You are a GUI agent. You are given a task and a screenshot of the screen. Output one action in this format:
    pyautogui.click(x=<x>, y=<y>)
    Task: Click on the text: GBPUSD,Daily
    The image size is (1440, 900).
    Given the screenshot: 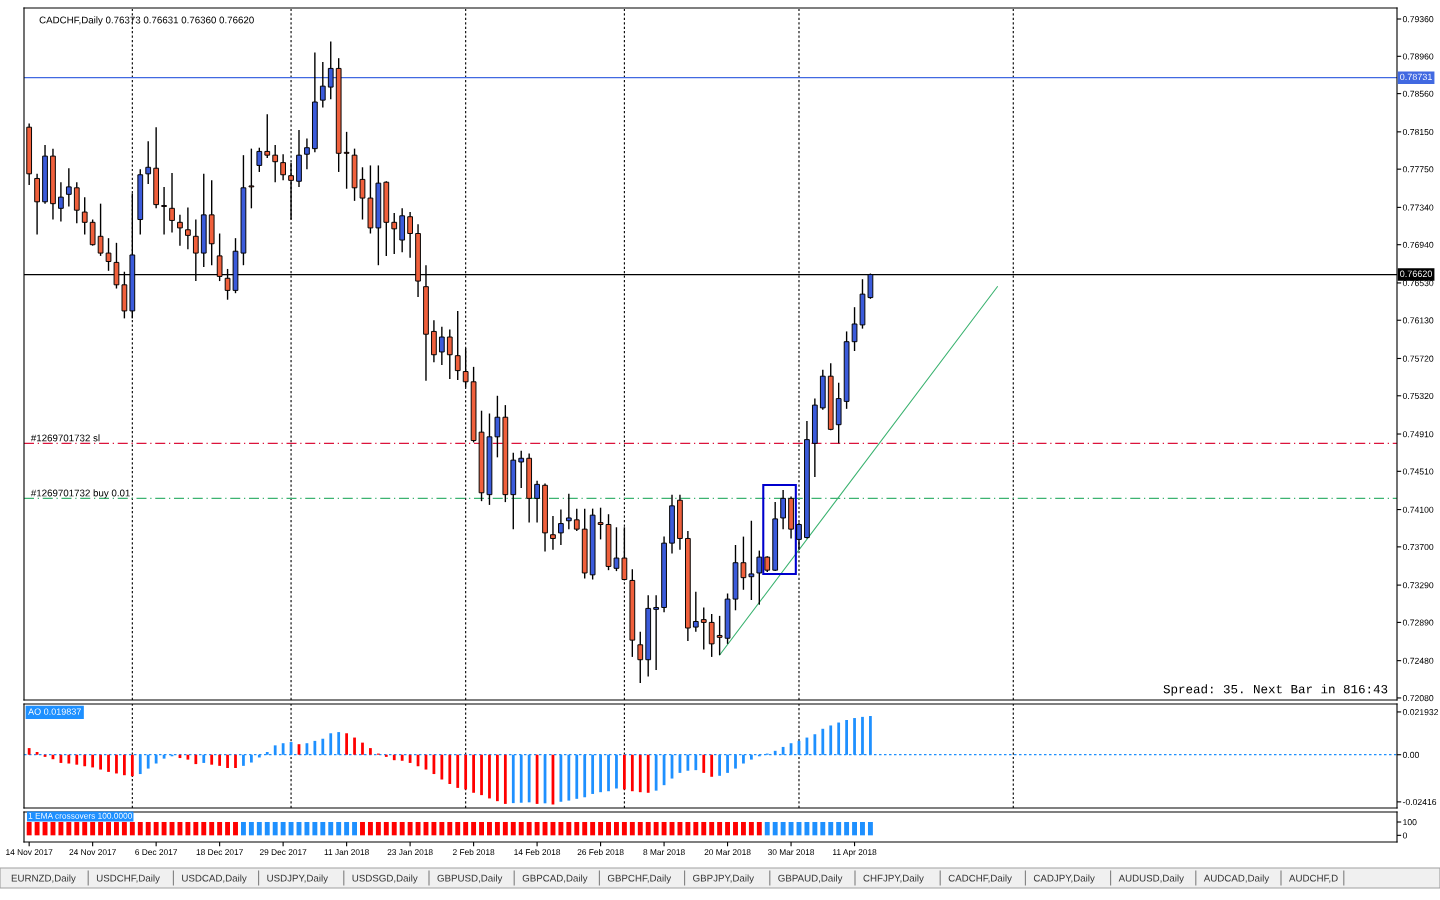 What is the action you would take?
    pyautogui.click(x=470, y=879)
    